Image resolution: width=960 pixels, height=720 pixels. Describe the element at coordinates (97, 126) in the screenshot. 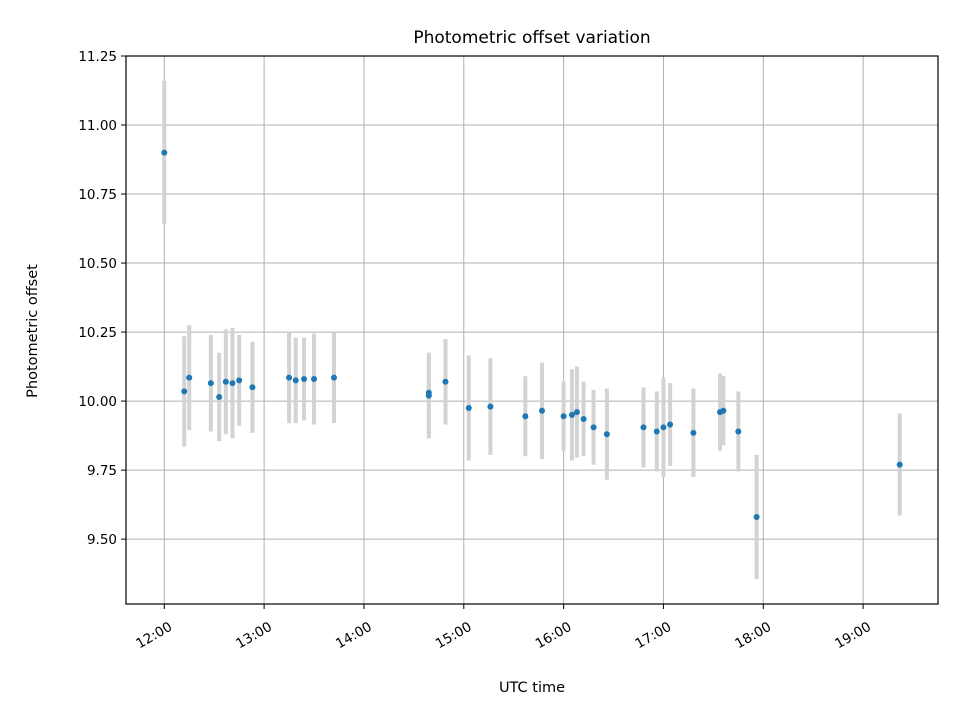

I see `y-tick-label: 11.00` at that location.